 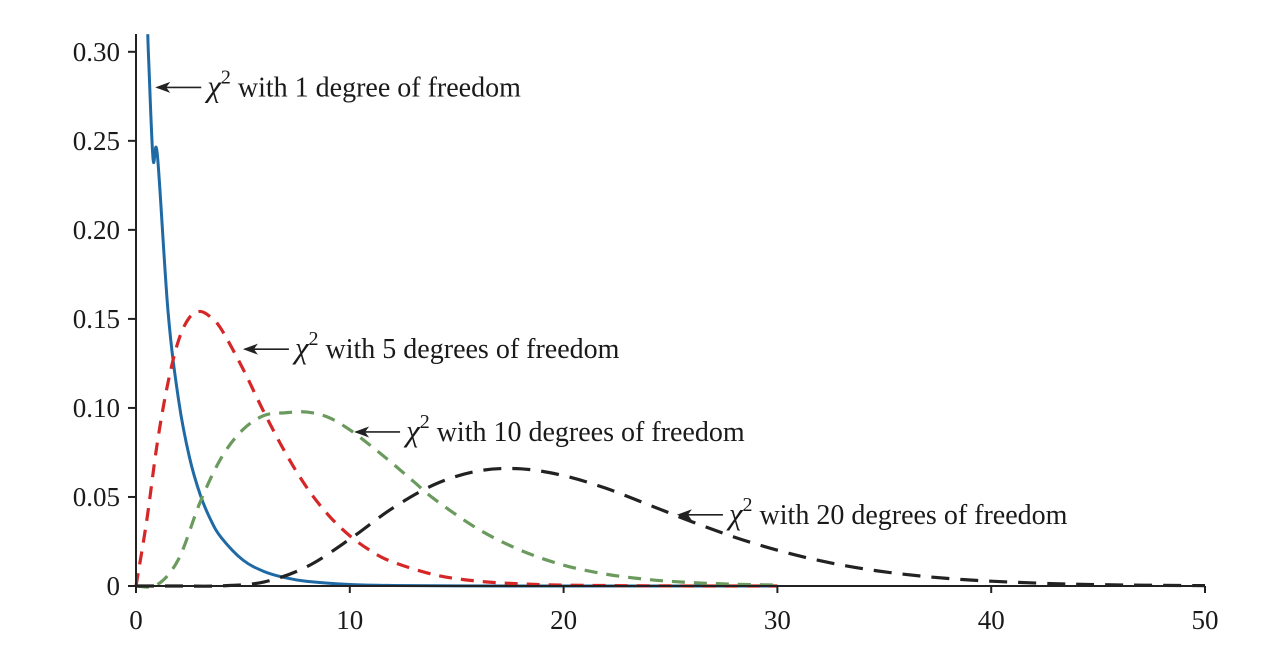 What do you see at coordinates (563, 620) in the screenshot?
I see `x-tick-label: 20` at bounding box center [563, 620].